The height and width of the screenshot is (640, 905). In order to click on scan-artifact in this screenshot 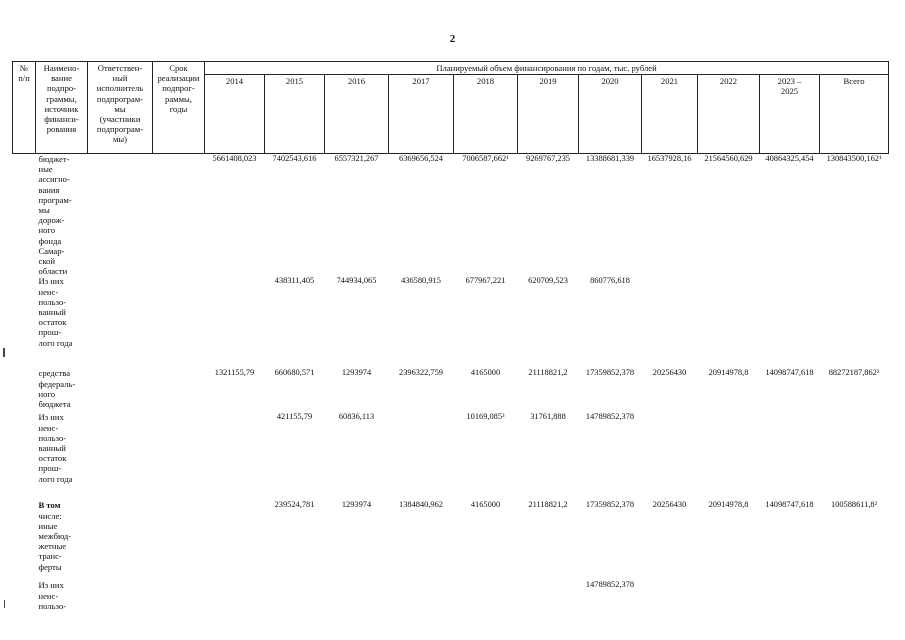, I will do `click(4, 352)`.